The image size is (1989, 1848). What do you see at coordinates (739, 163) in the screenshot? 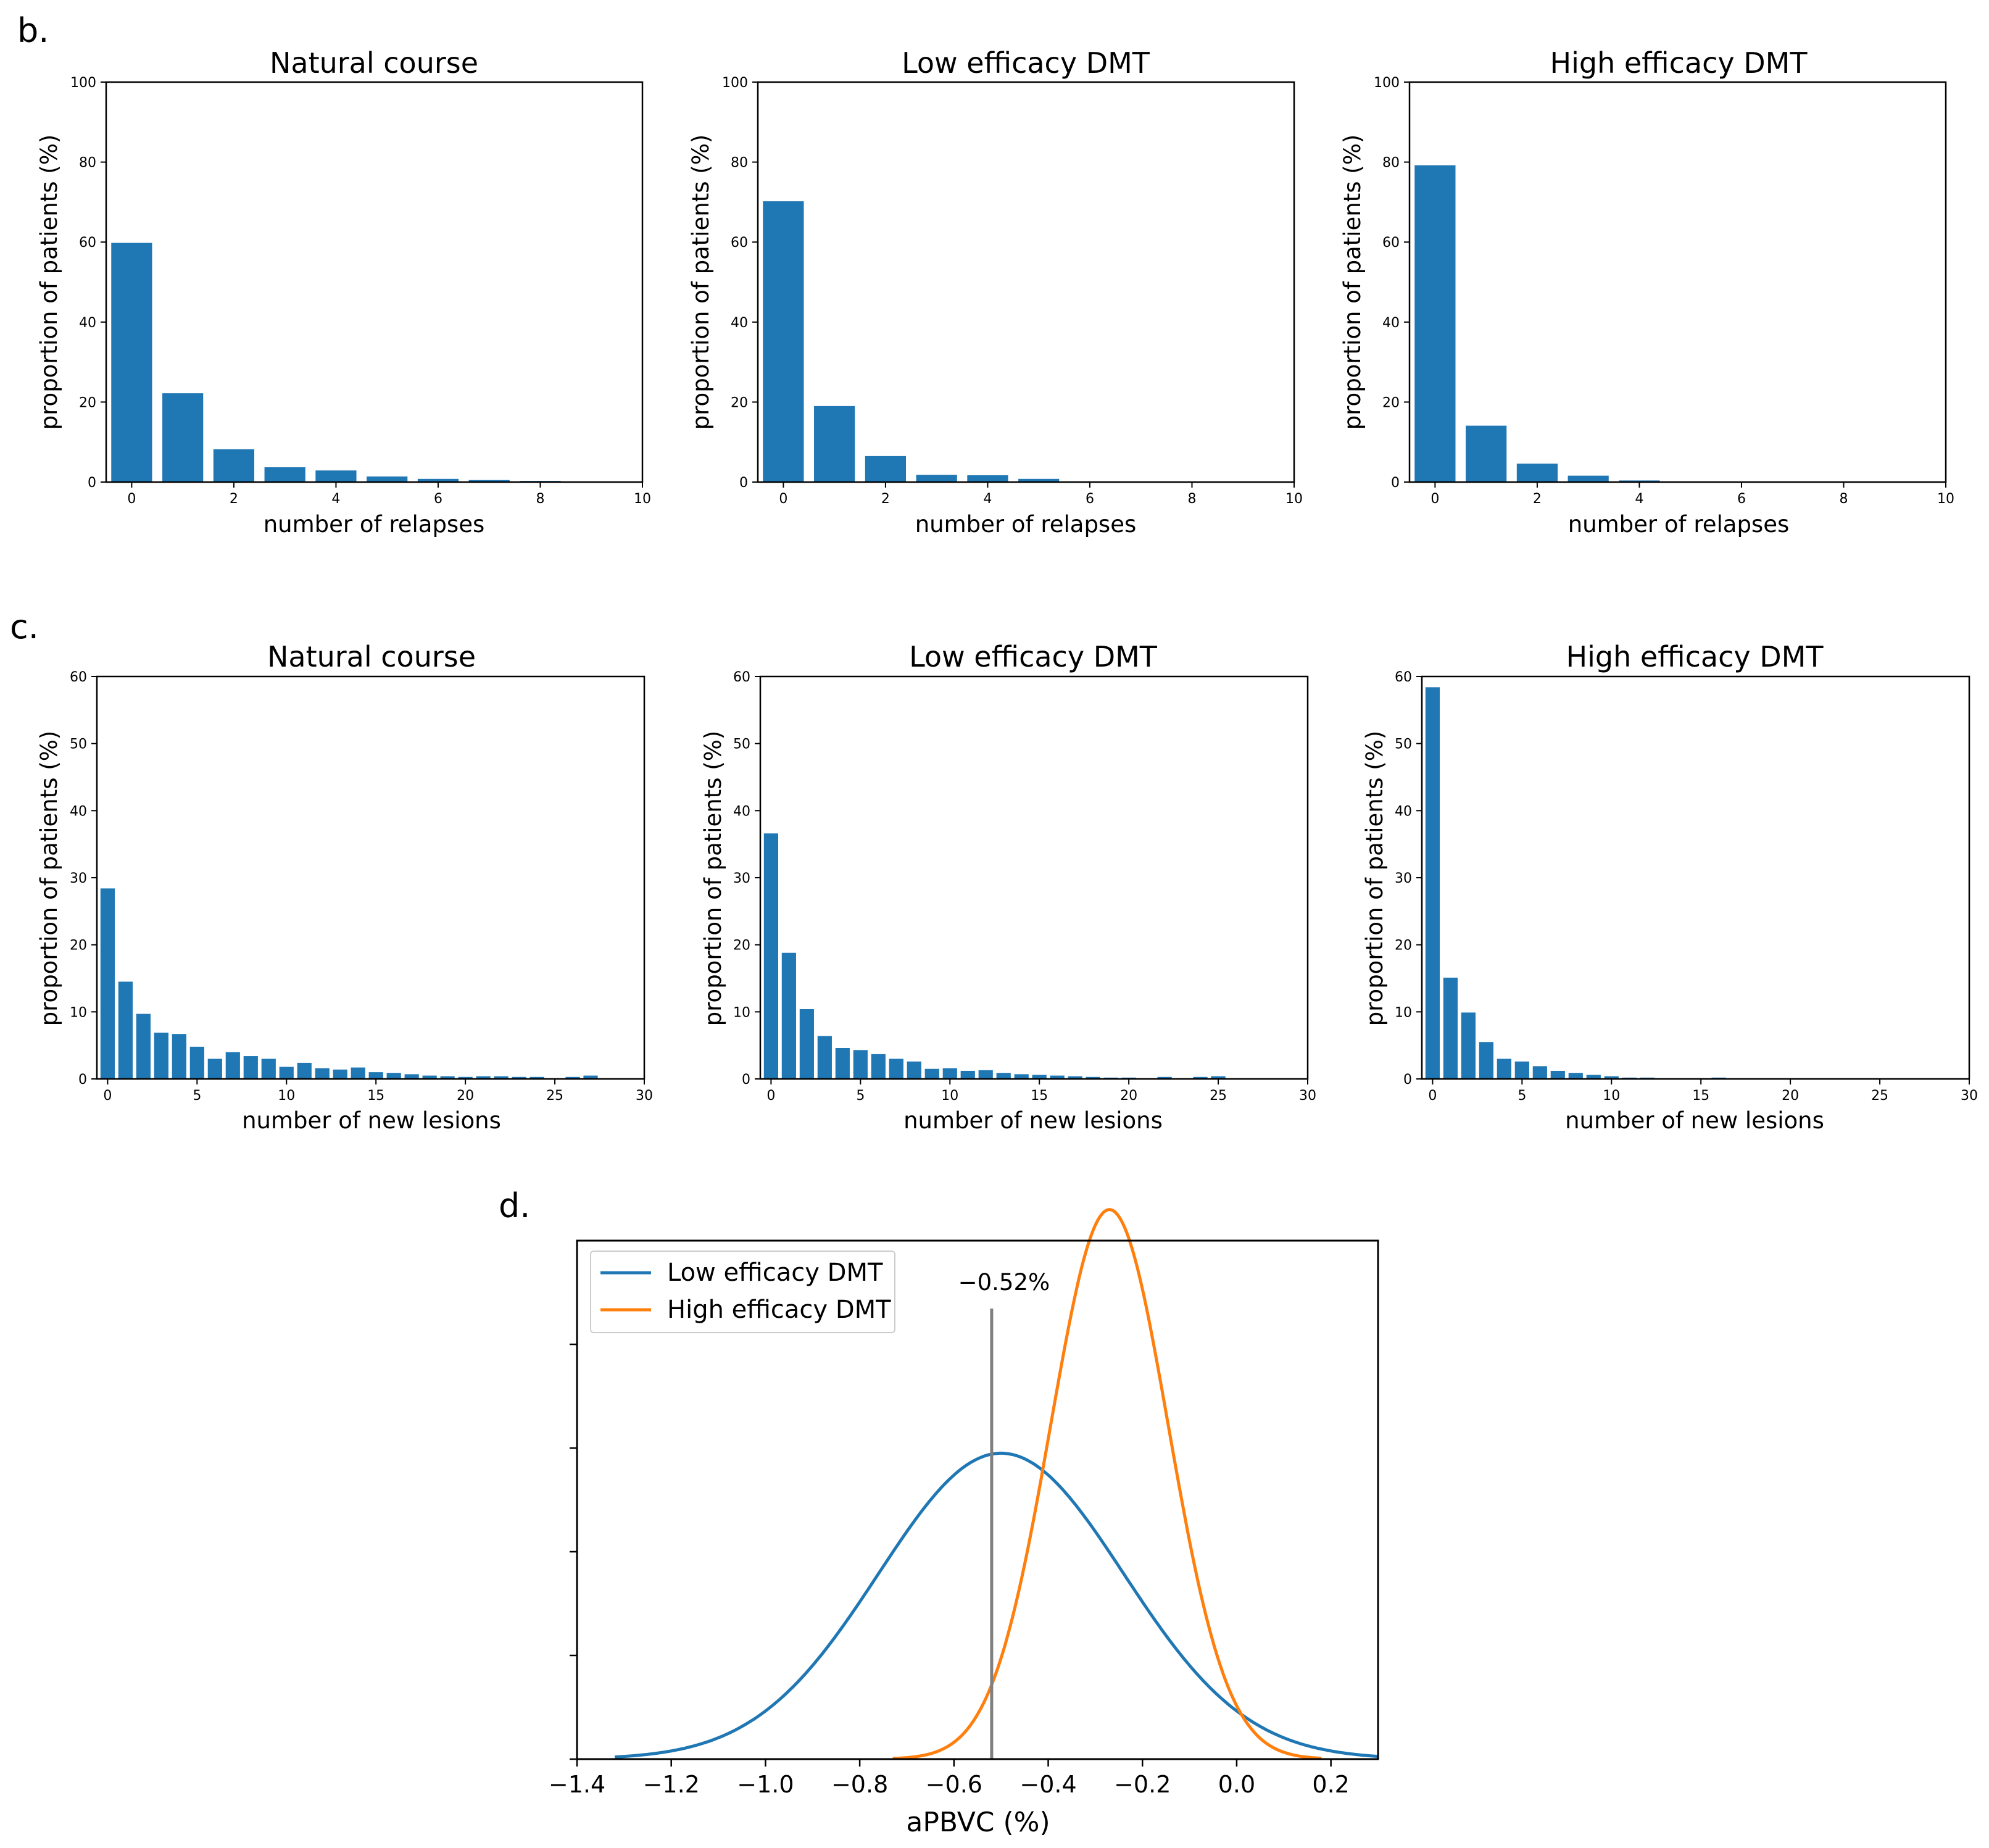
I see `y-tick-label: 80` at bounding box center [739, 163].